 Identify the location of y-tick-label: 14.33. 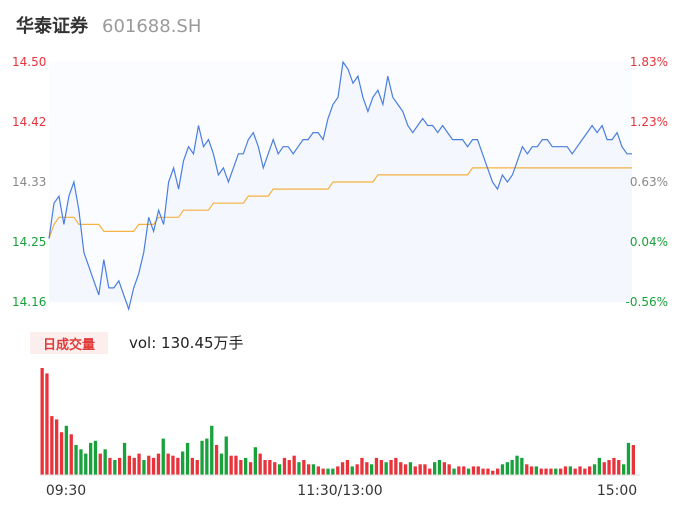
(29, 182).